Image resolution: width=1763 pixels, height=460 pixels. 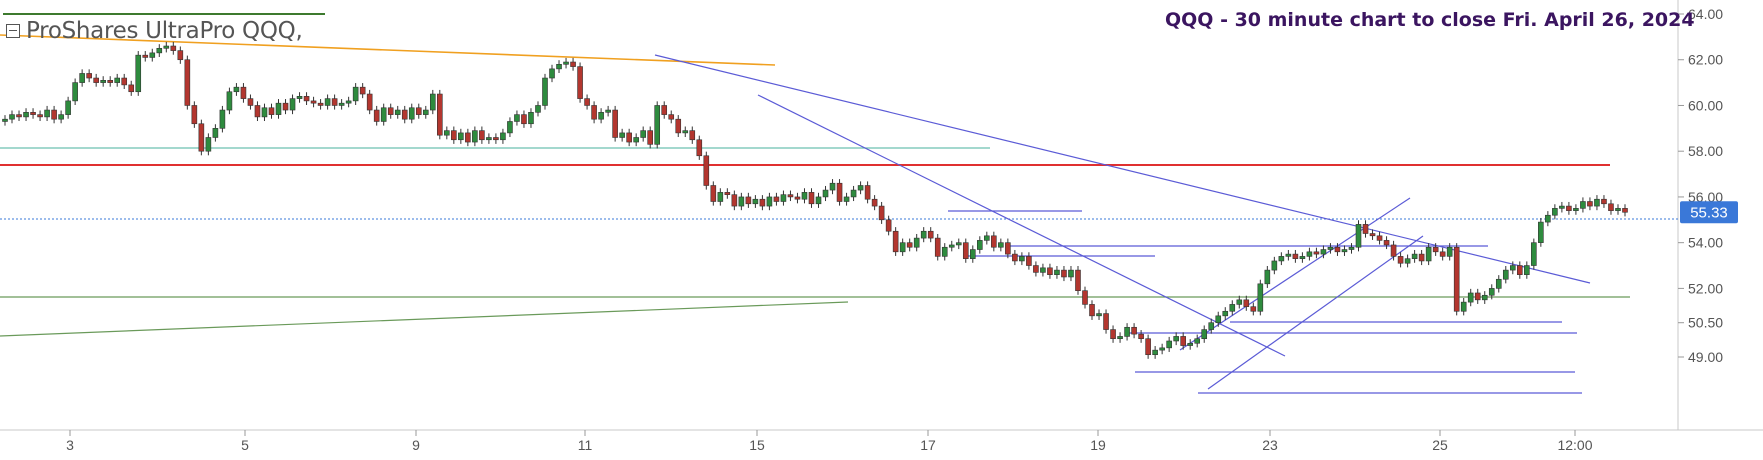 I want to click on x-tick-label: 3, so click(x=70, y=445).